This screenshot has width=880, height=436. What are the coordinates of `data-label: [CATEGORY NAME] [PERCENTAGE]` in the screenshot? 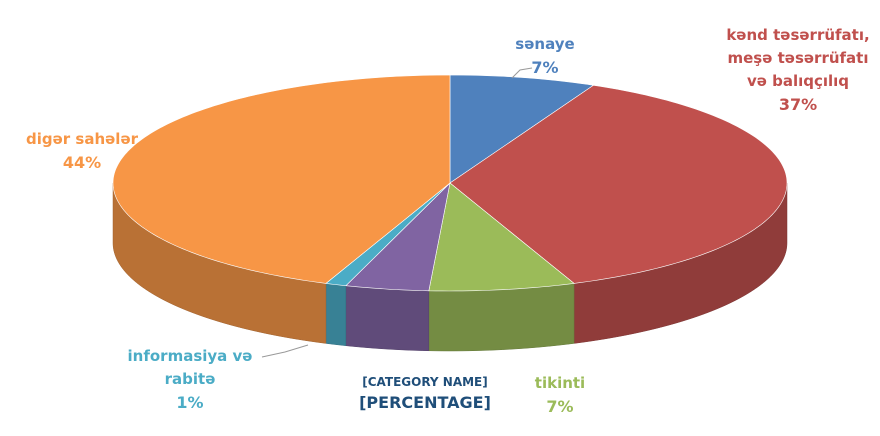 It's located at (425, 394).